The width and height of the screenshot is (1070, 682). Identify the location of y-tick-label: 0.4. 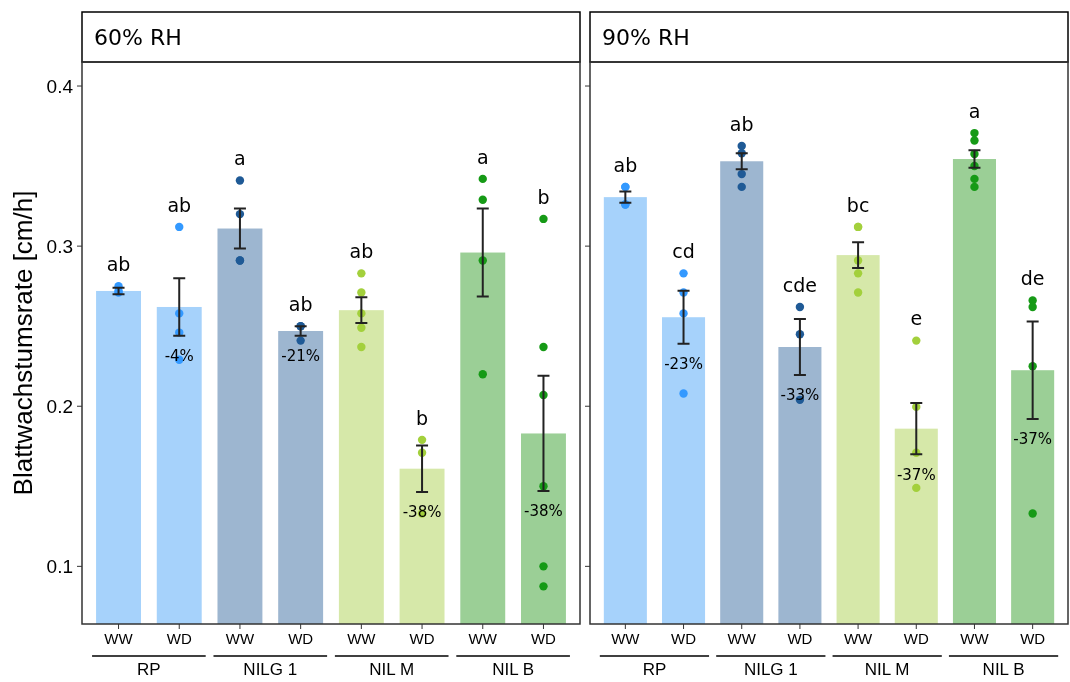
(60, 86).